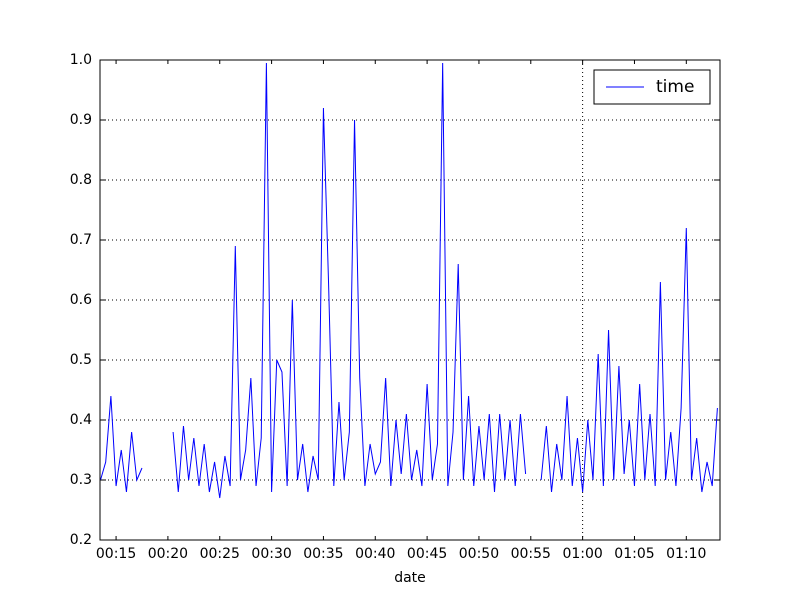  I want to click on legend-label: time, so click(675, 87).